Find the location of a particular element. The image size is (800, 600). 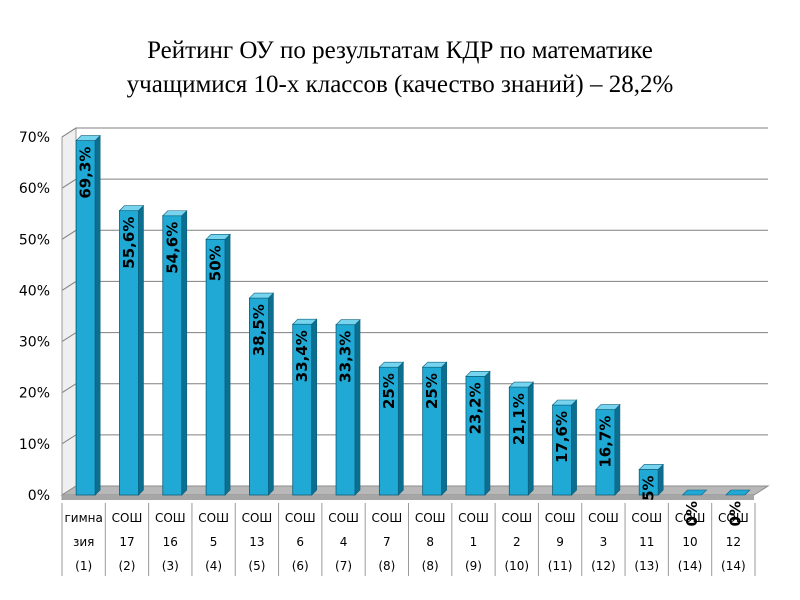

x-tick-label: 7 is located at coordinates (387, 542).